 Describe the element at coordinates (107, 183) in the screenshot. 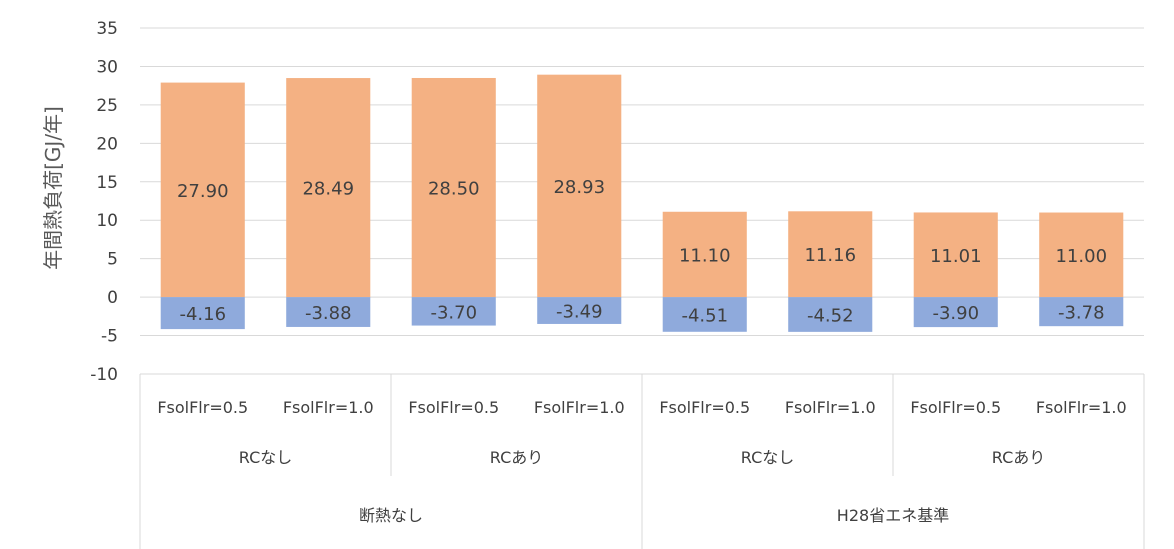

I see `y-tick-label: 15` at that location.